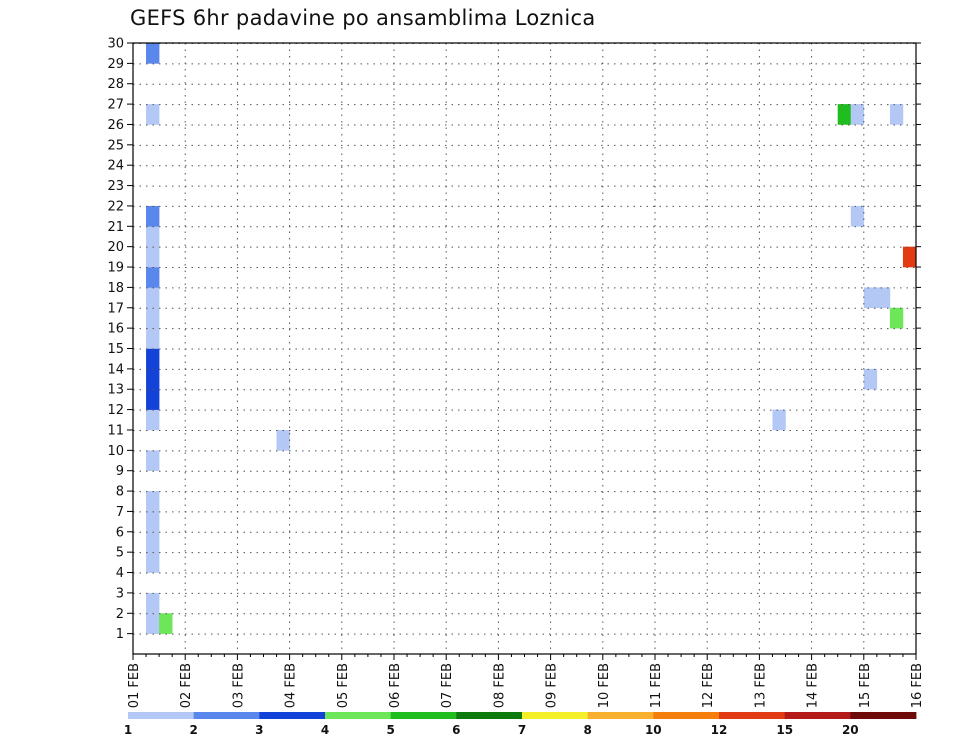 The height and width of the screenshot is (742, 960). I want to click on y-tick-label: 1, so click(120, 634).